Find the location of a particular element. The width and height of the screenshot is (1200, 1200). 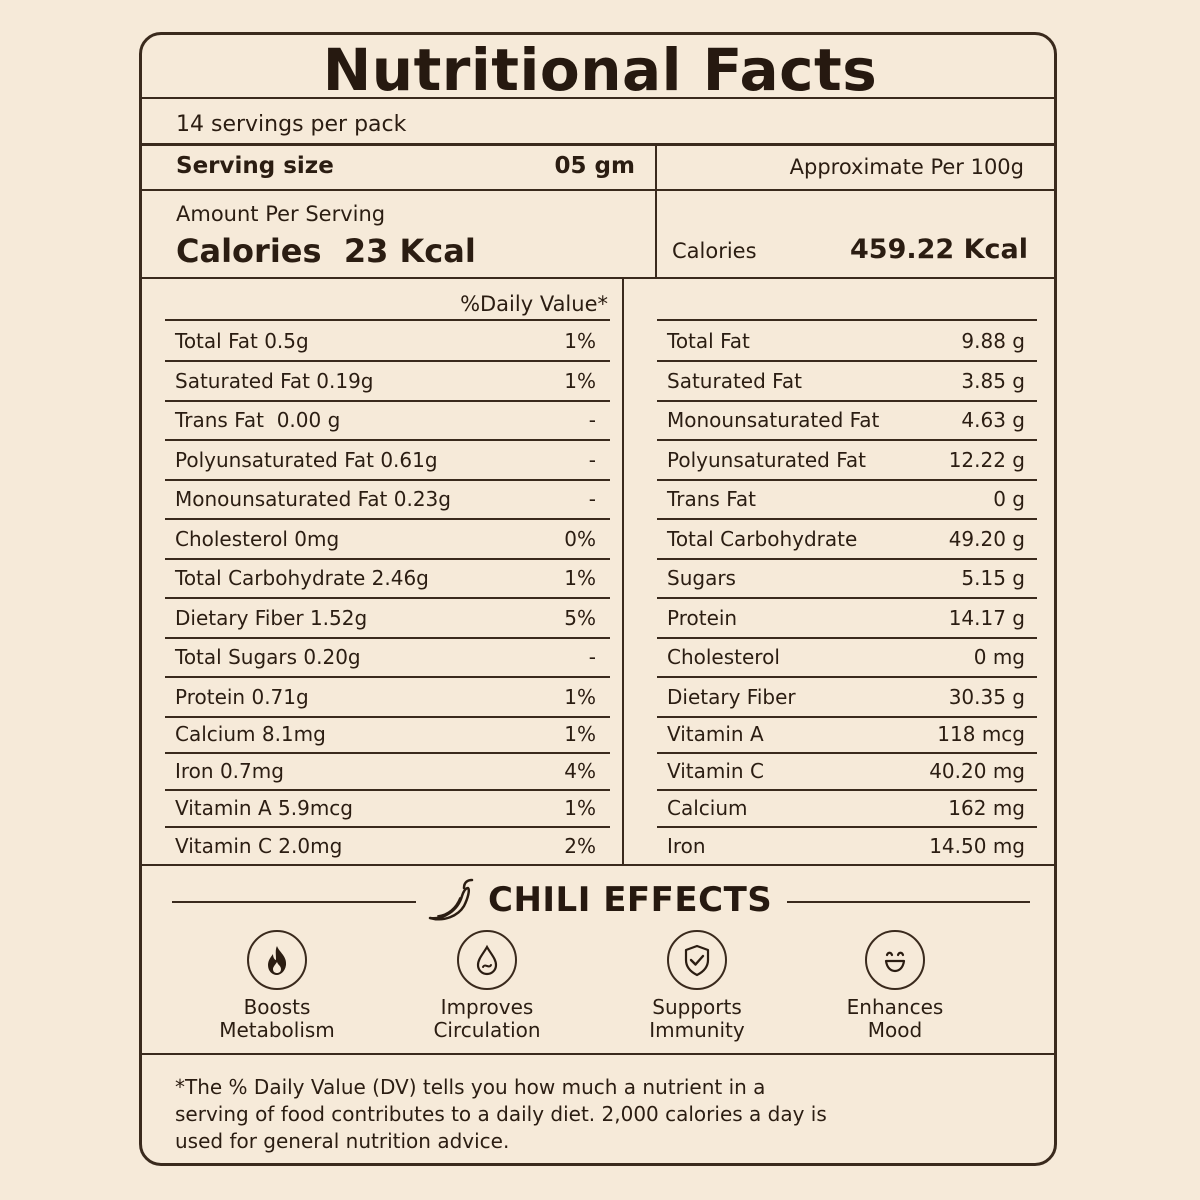

table-row: Calcium 162 mg is located at coordinates (847, 809).